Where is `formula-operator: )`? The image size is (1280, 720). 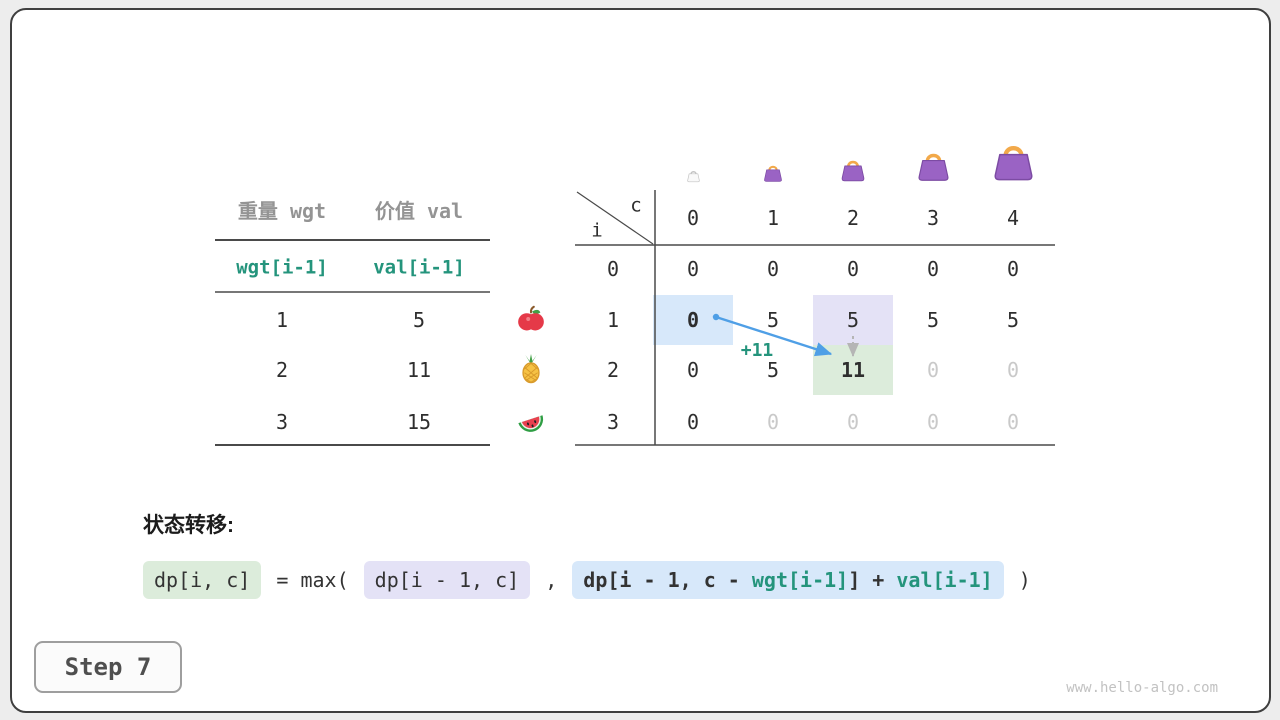 formula-operator: ) is located at coordinates (1018, 580).